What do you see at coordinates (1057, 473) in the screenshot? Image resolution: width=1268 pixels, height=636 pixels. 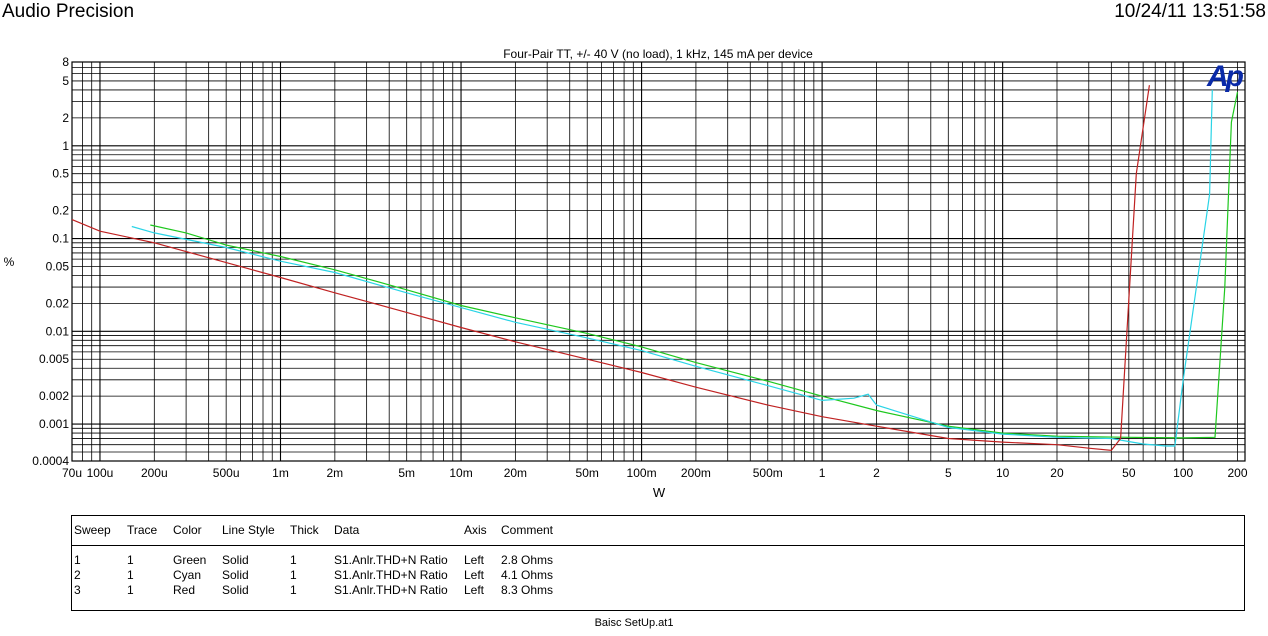 I see `x-tick-label: 20` at bounding box center [1057, 473].